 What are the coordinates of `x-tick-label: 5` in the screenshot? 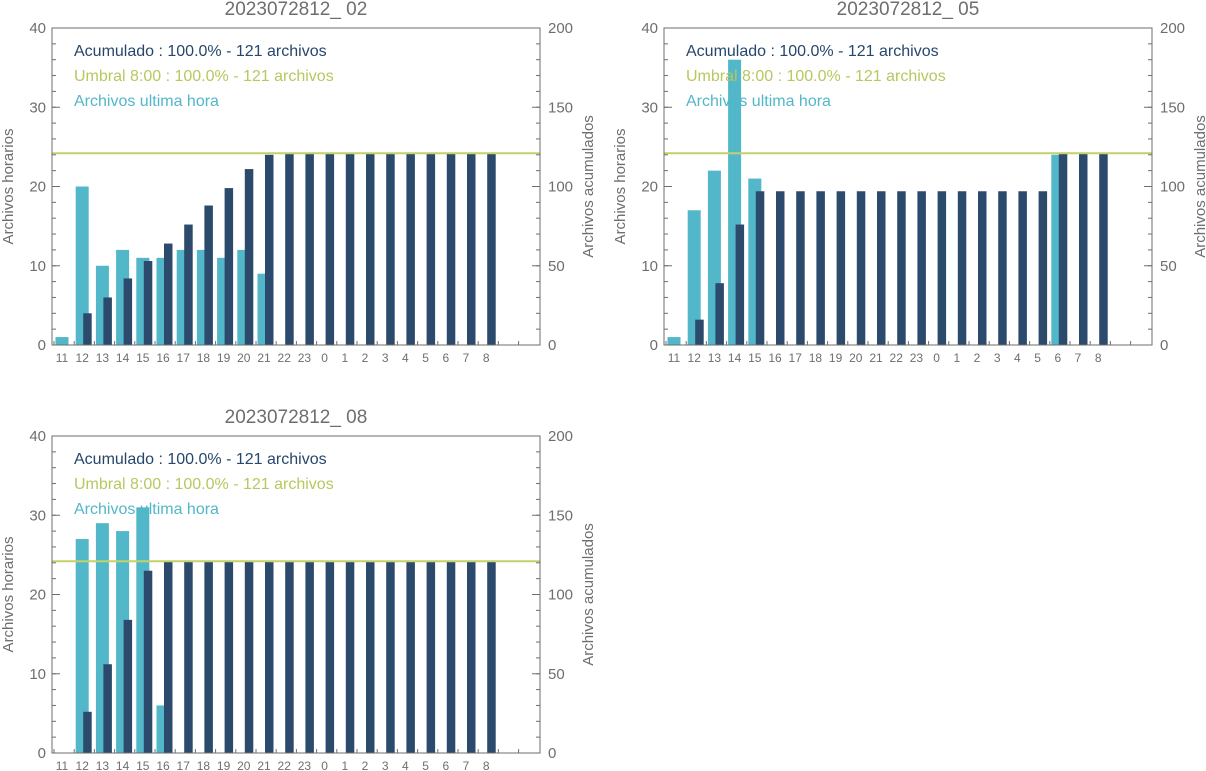 It's located at (1037, 358).